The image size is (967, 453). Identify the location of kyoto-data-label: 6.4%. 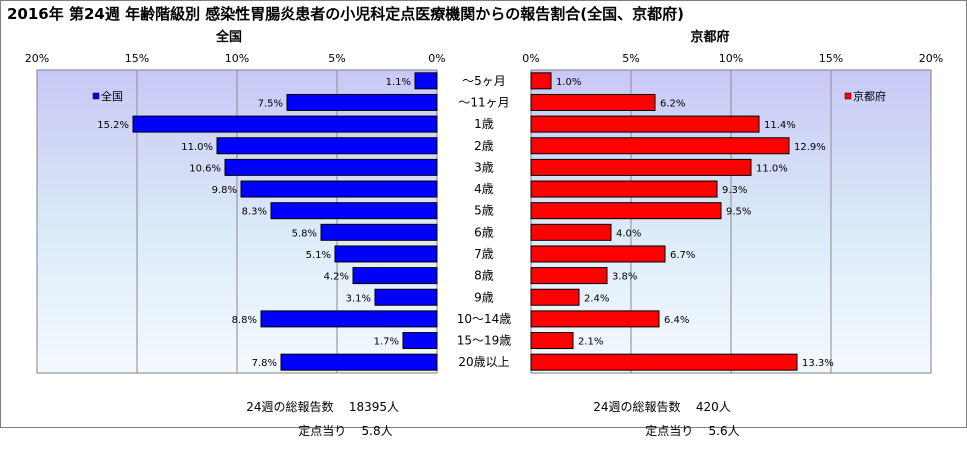
(676, 320).